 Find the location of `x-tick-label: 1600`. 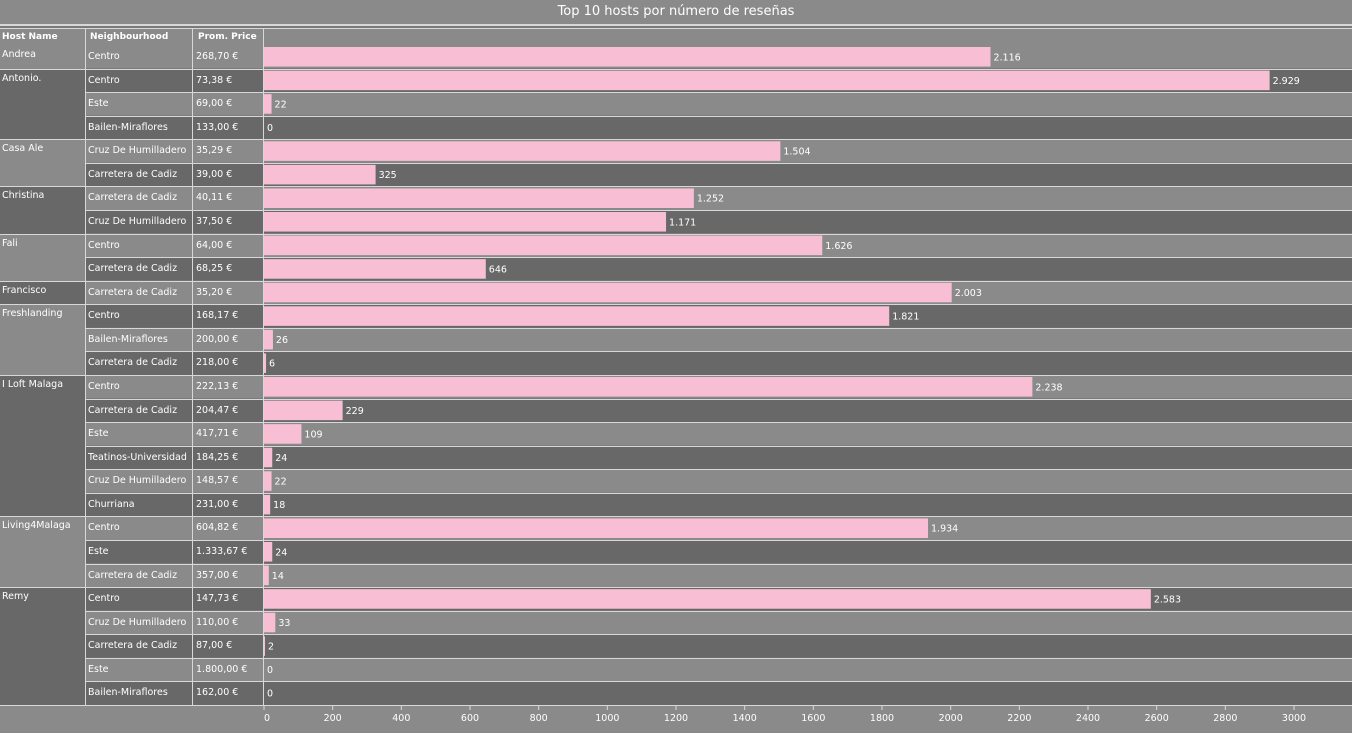

x-tick-label: 1600 is located at coordinates (813, 718).